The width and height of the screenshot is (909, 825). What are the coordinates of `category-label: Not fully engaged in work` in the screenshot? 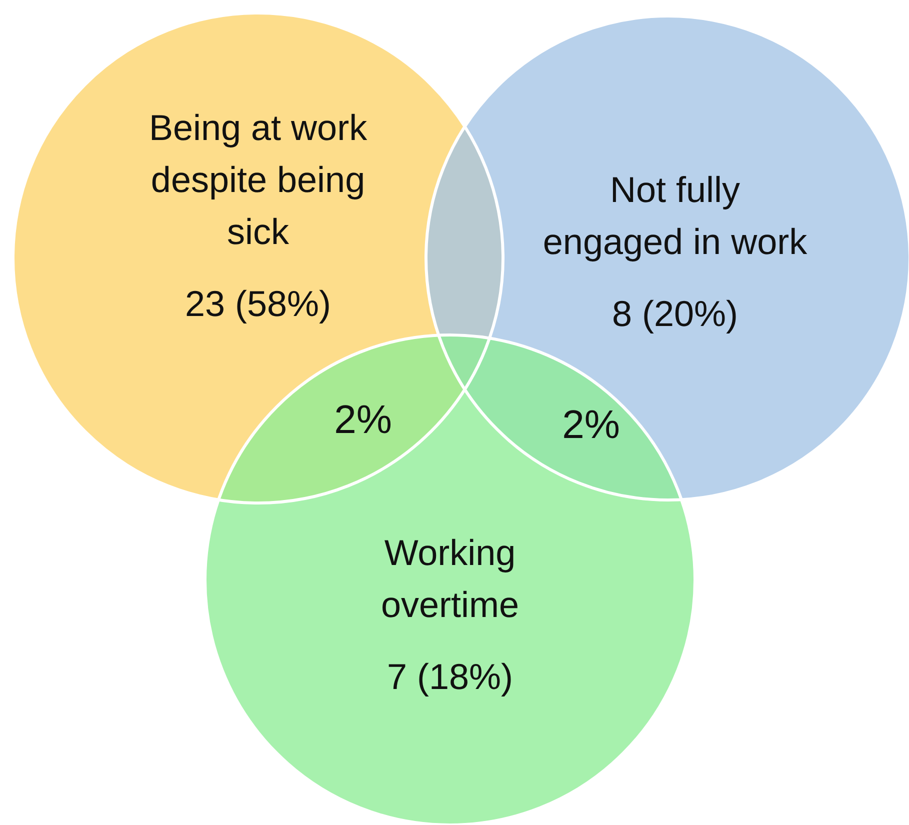 It's located at (675, 215).